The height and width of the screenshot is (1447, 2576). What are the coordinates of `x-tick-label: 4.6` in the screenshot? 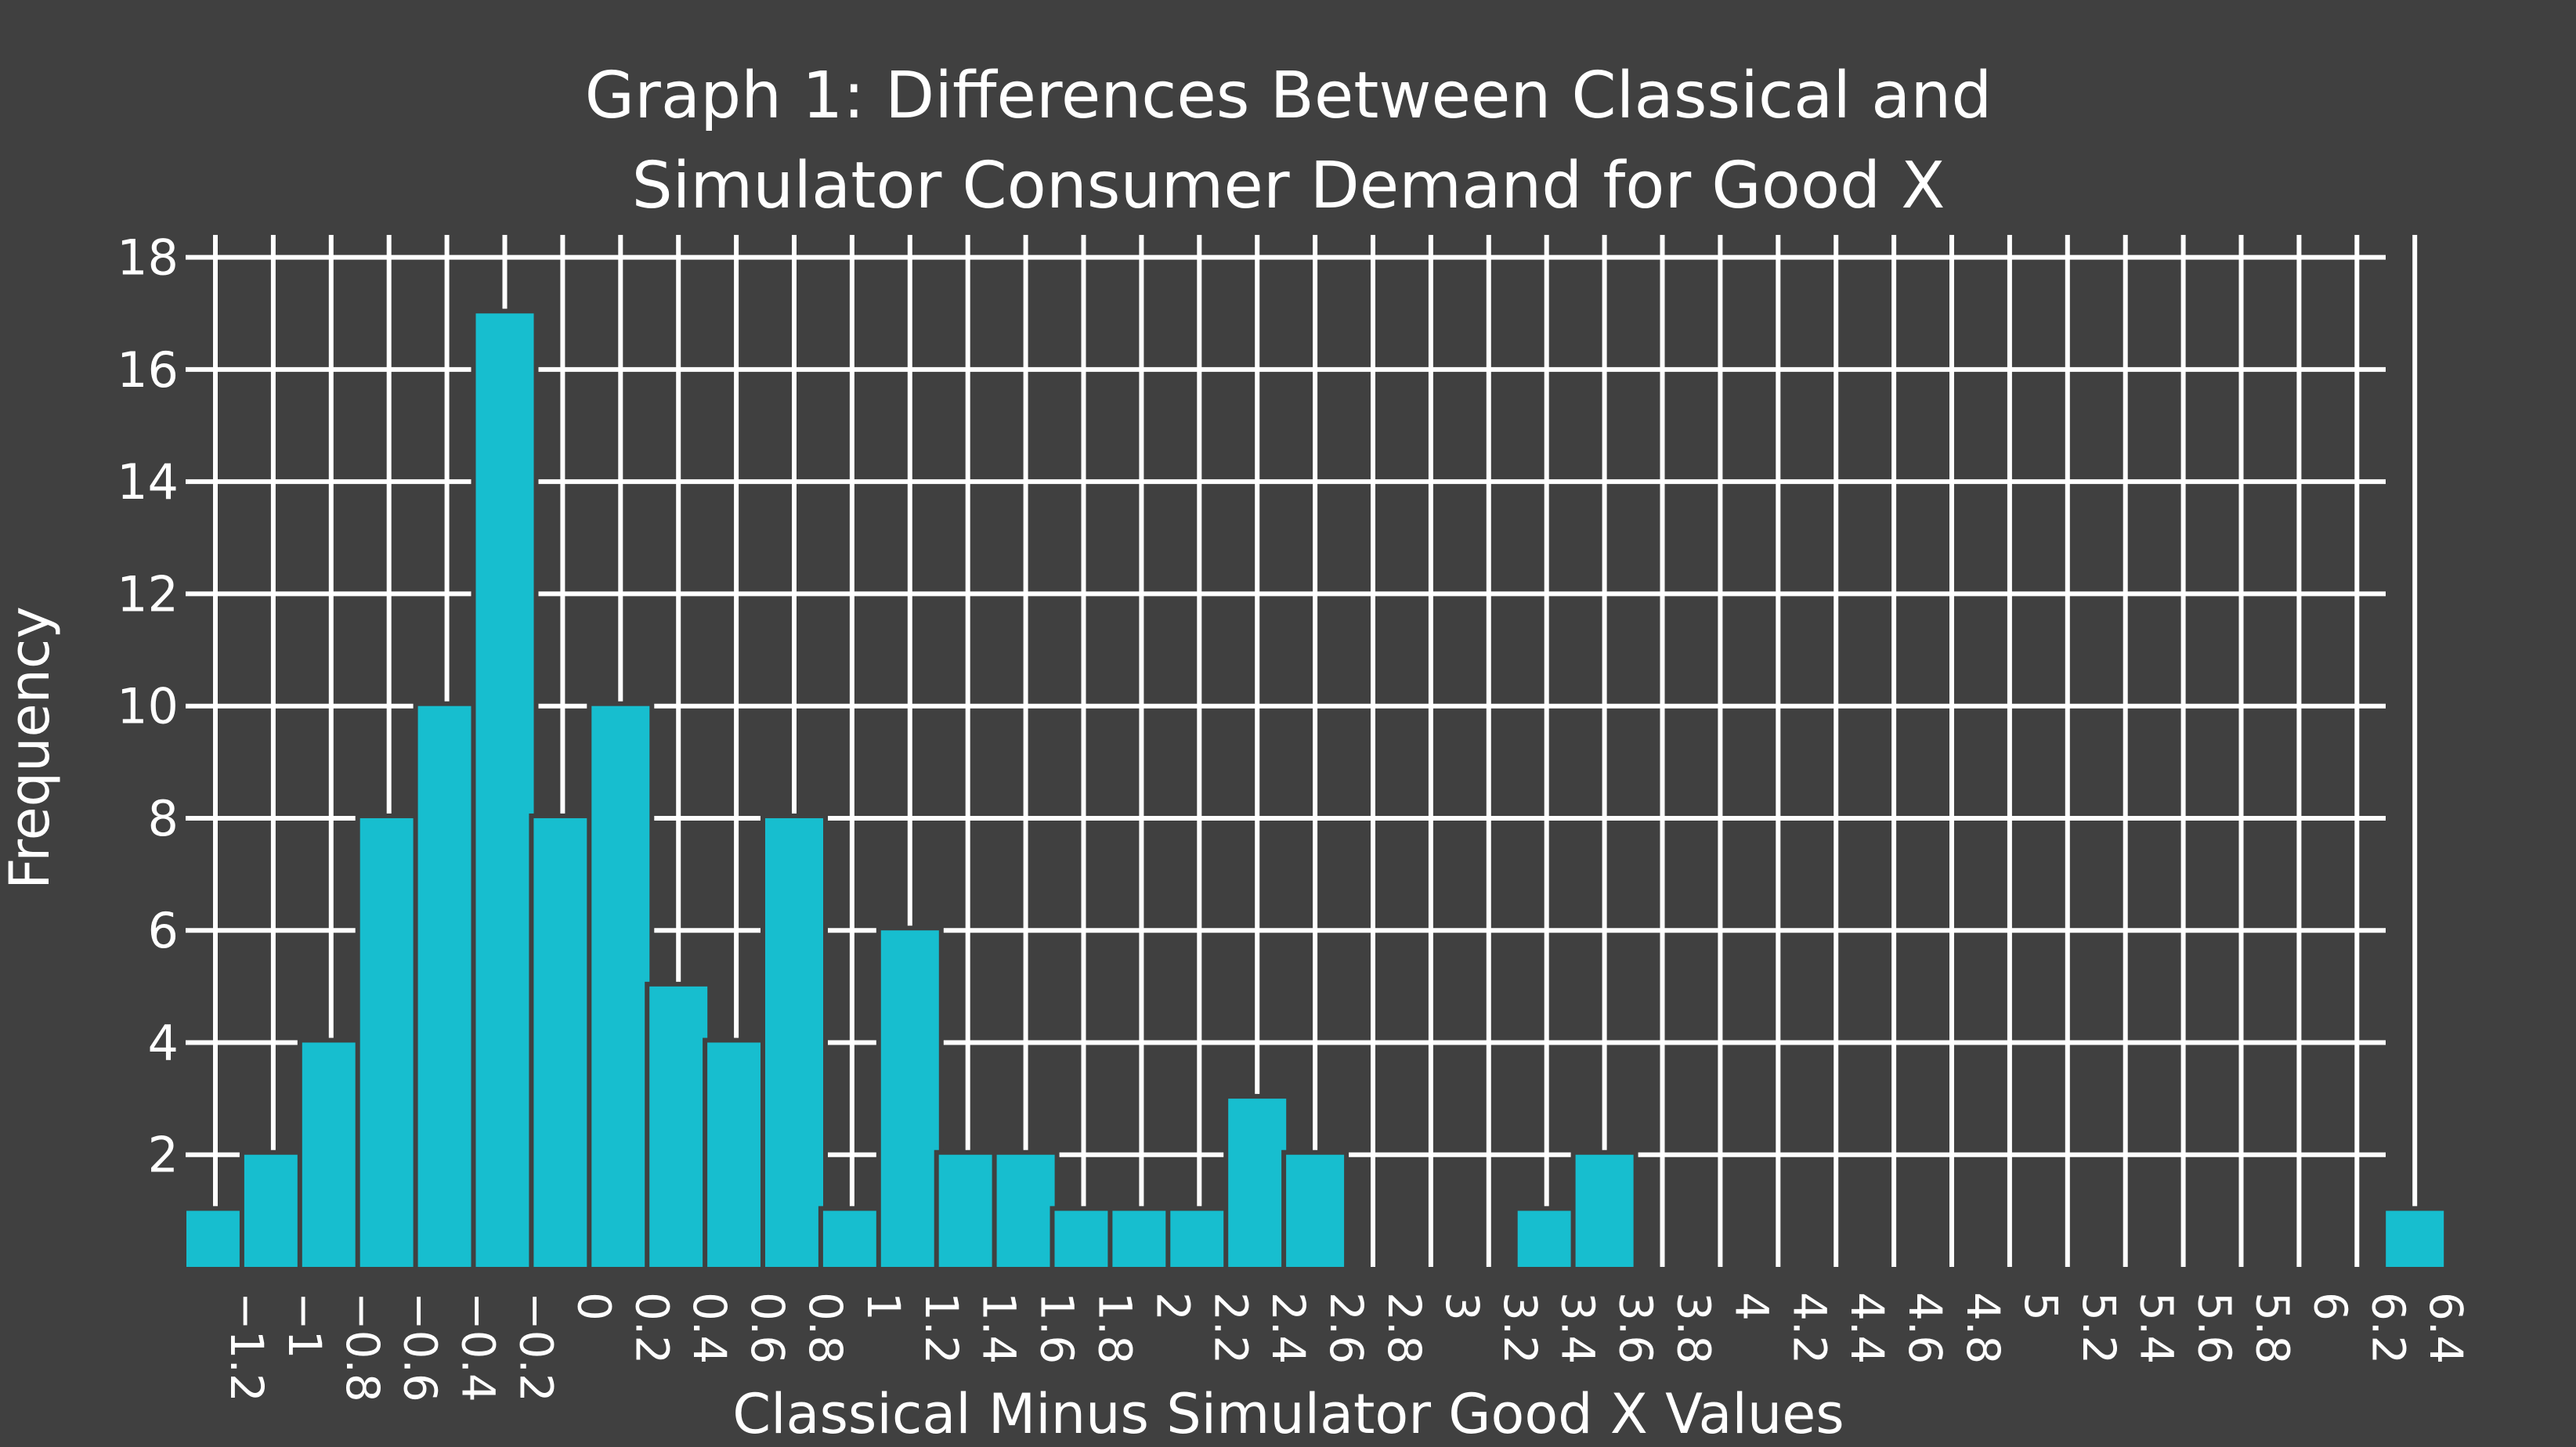 It's located at (1925, 1328).